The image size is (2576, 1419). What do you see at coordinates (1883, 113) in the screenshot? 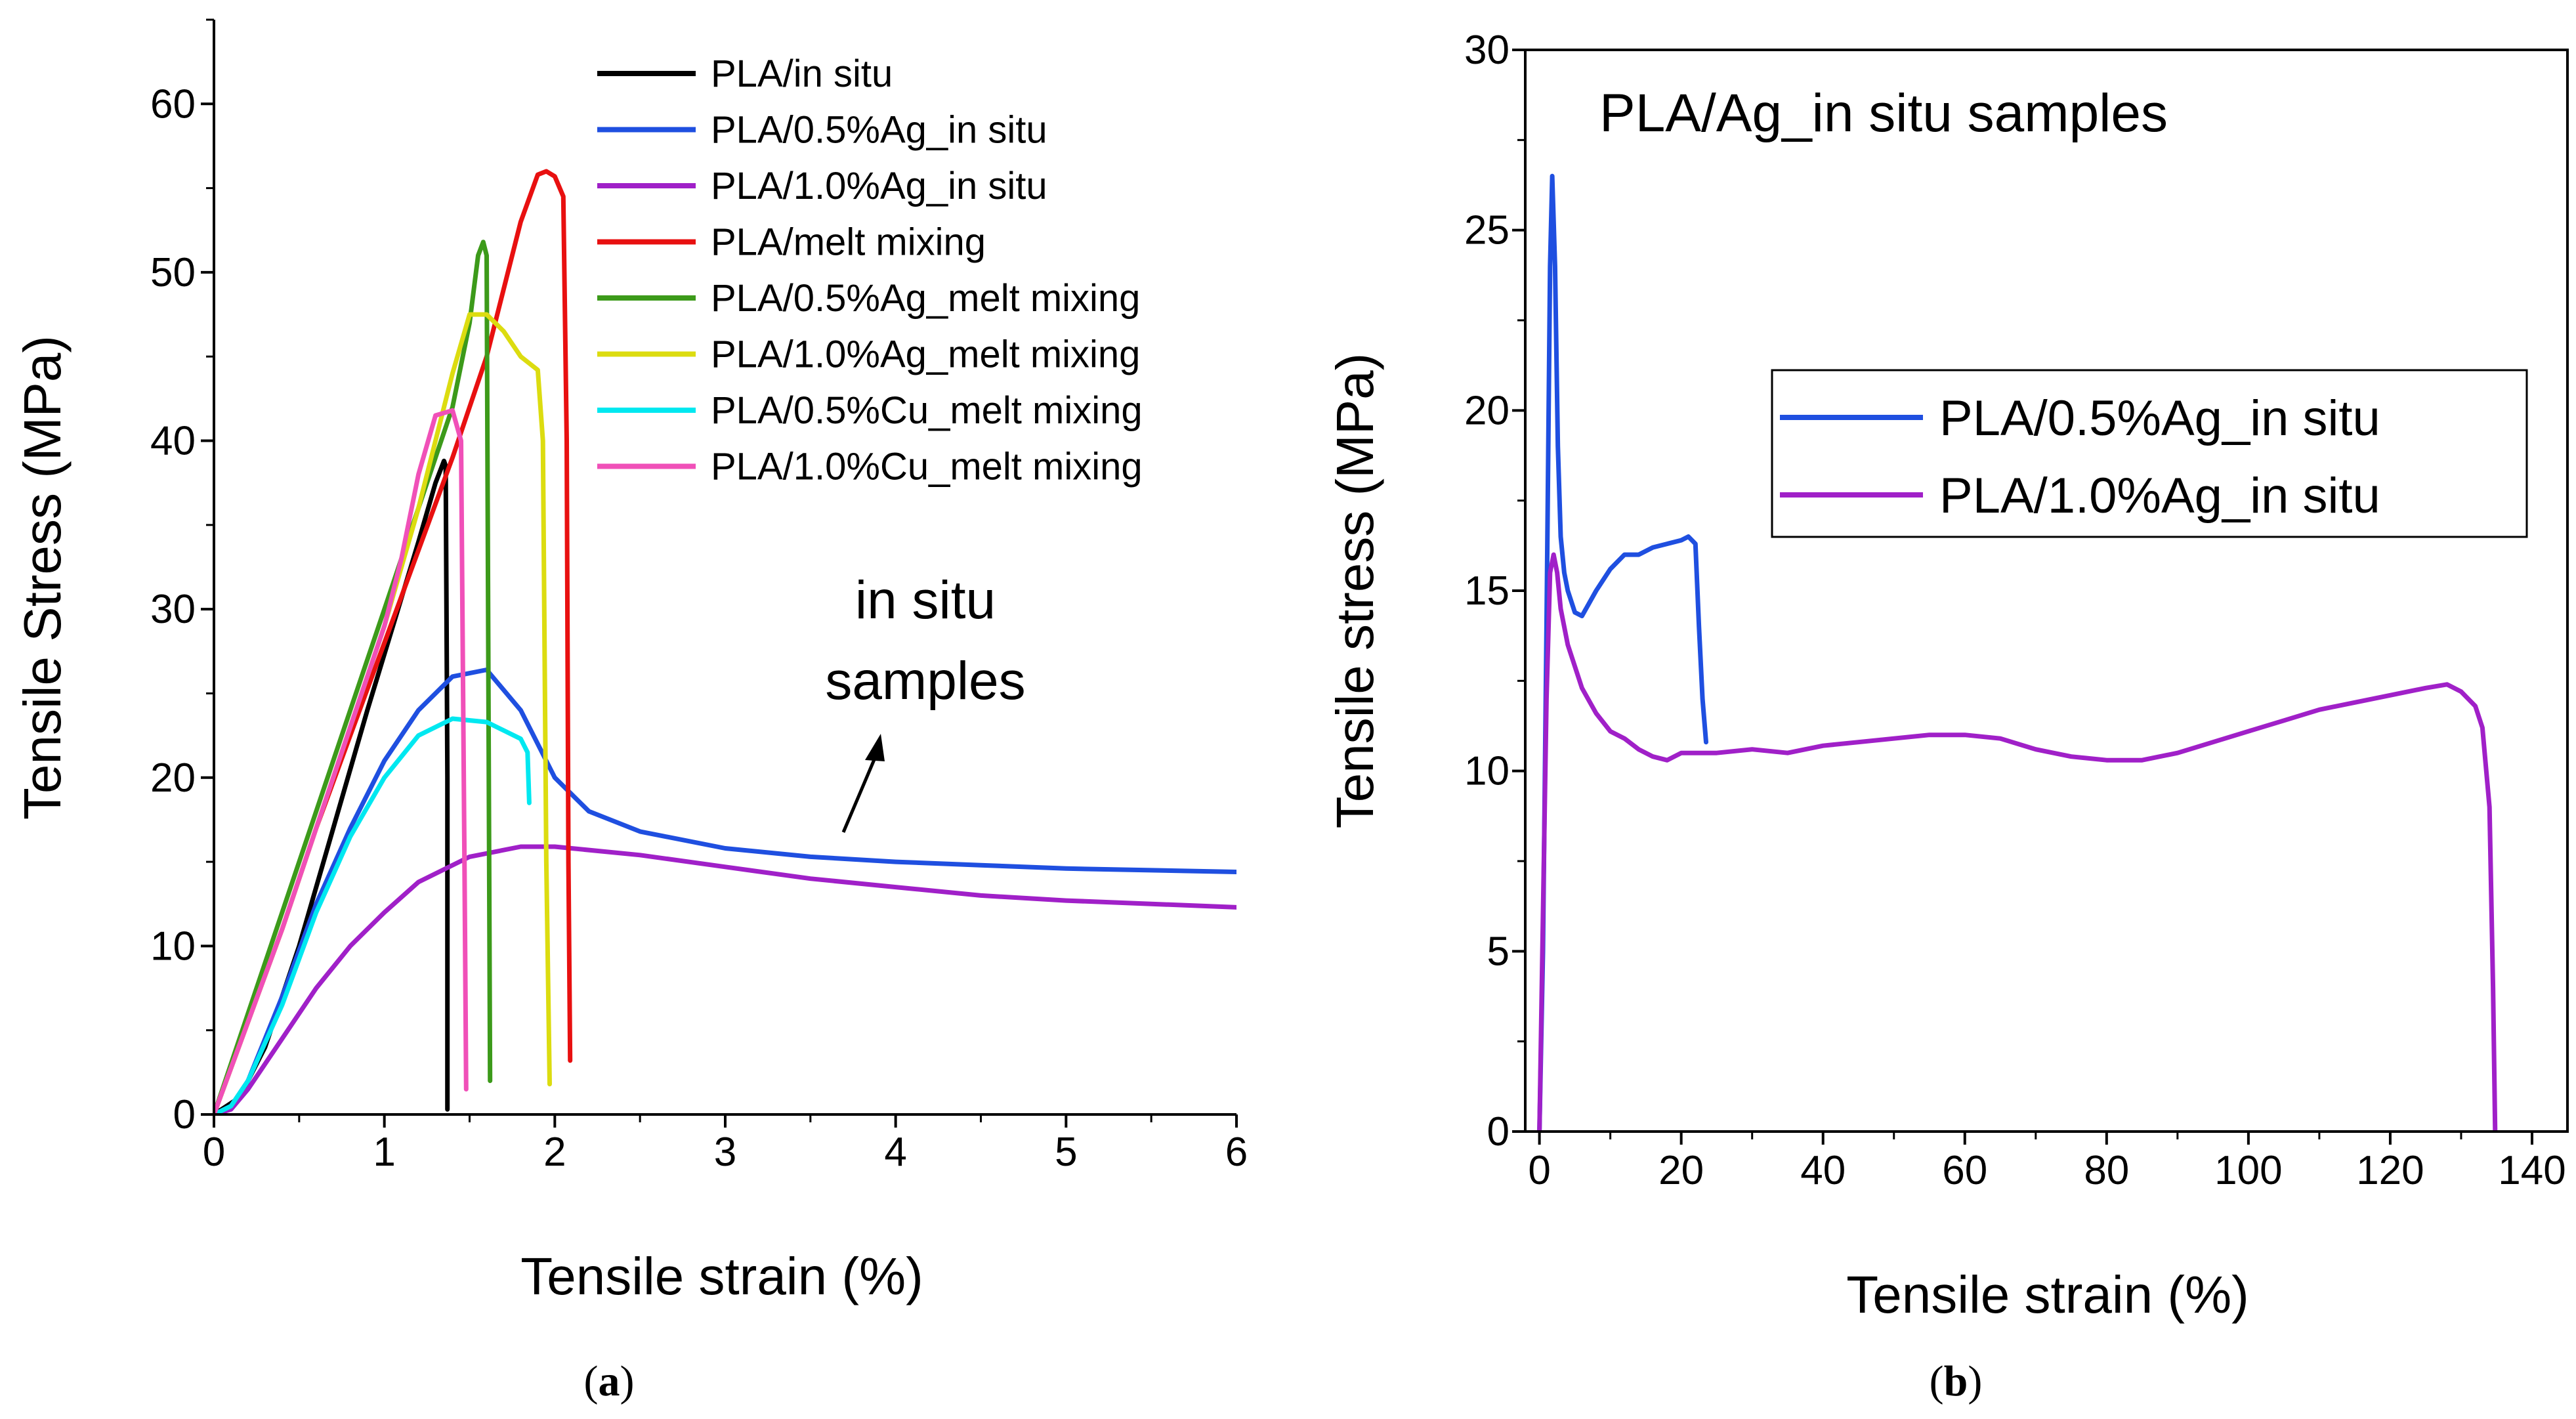
I see `chart-title: PLA/Ag_in situ samples` at bounding box center [1883, 113].